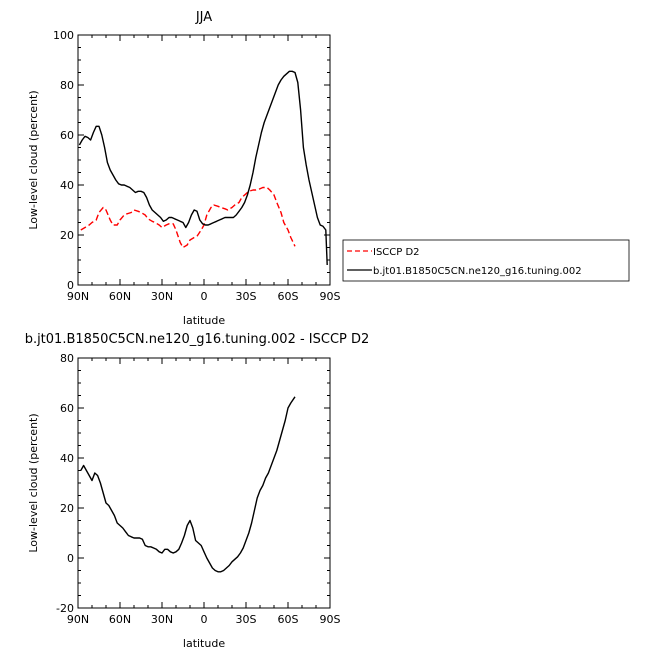 The height and width of the screenshot is (656, 656). Describe the element at coordinates (67, 135) in the screenshot. I see `top-ytick-label: 60` at that location.